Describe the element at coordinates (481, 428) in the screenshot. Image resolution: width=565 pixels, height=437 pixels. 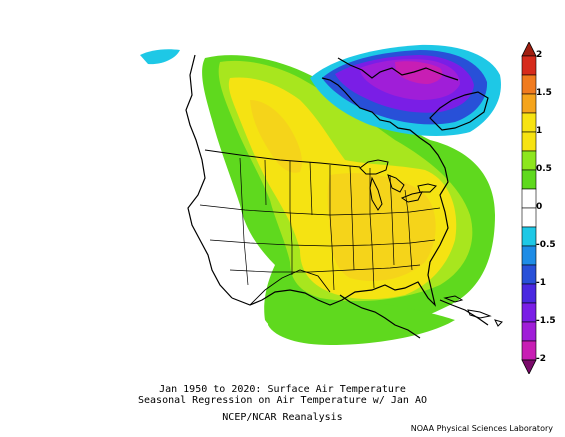
I see `credit-label: NOAA Physical Sciences Laboratory` at that location.